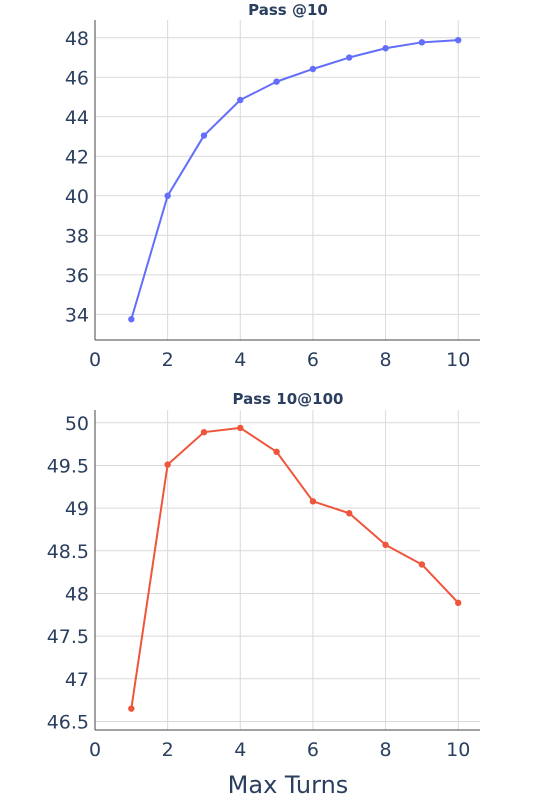 The width and height of the screenshot is (533, 804). Describe the element at coordinates (288, 785) in the screenshot. I see `x-axis-label: Max Turns` at that location.